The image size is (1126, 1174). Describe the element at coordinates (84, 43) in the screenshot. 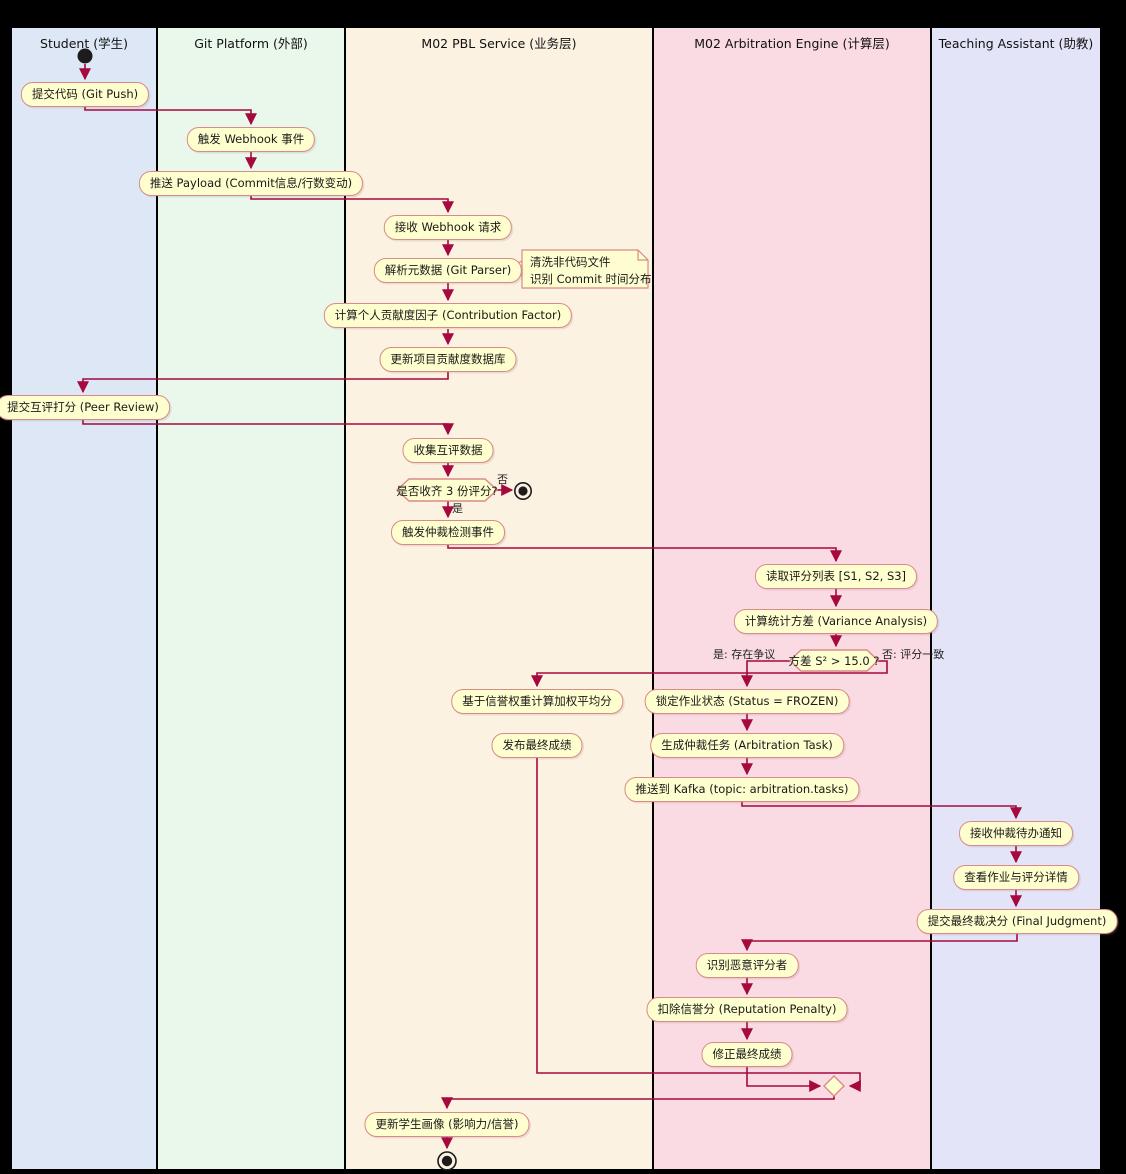

I see `lane-title-student: Student (学生)` at that location.